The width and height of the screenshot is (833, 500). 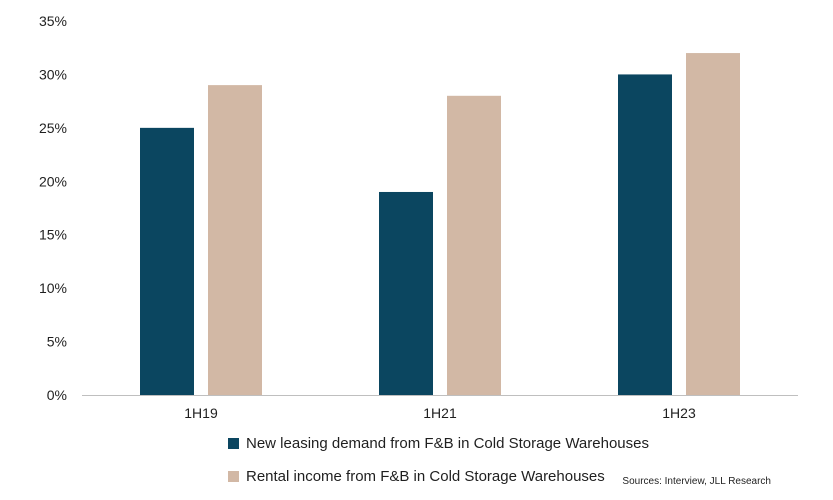 What do you see at coordinates (53, 128) in the screenshot?
I see `y-tick-label: 25%` at bounding box center [53, 128].